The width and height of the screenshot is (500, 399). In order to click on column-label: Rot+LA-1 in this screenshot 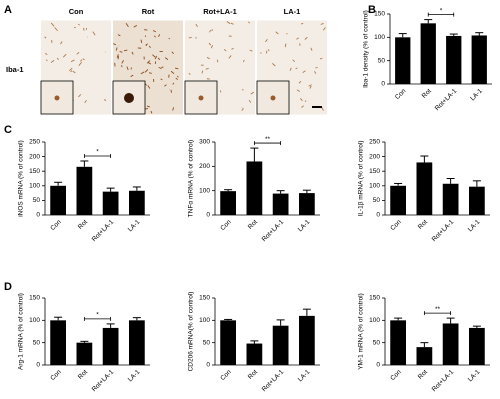, I will do `click(220, 11)`.